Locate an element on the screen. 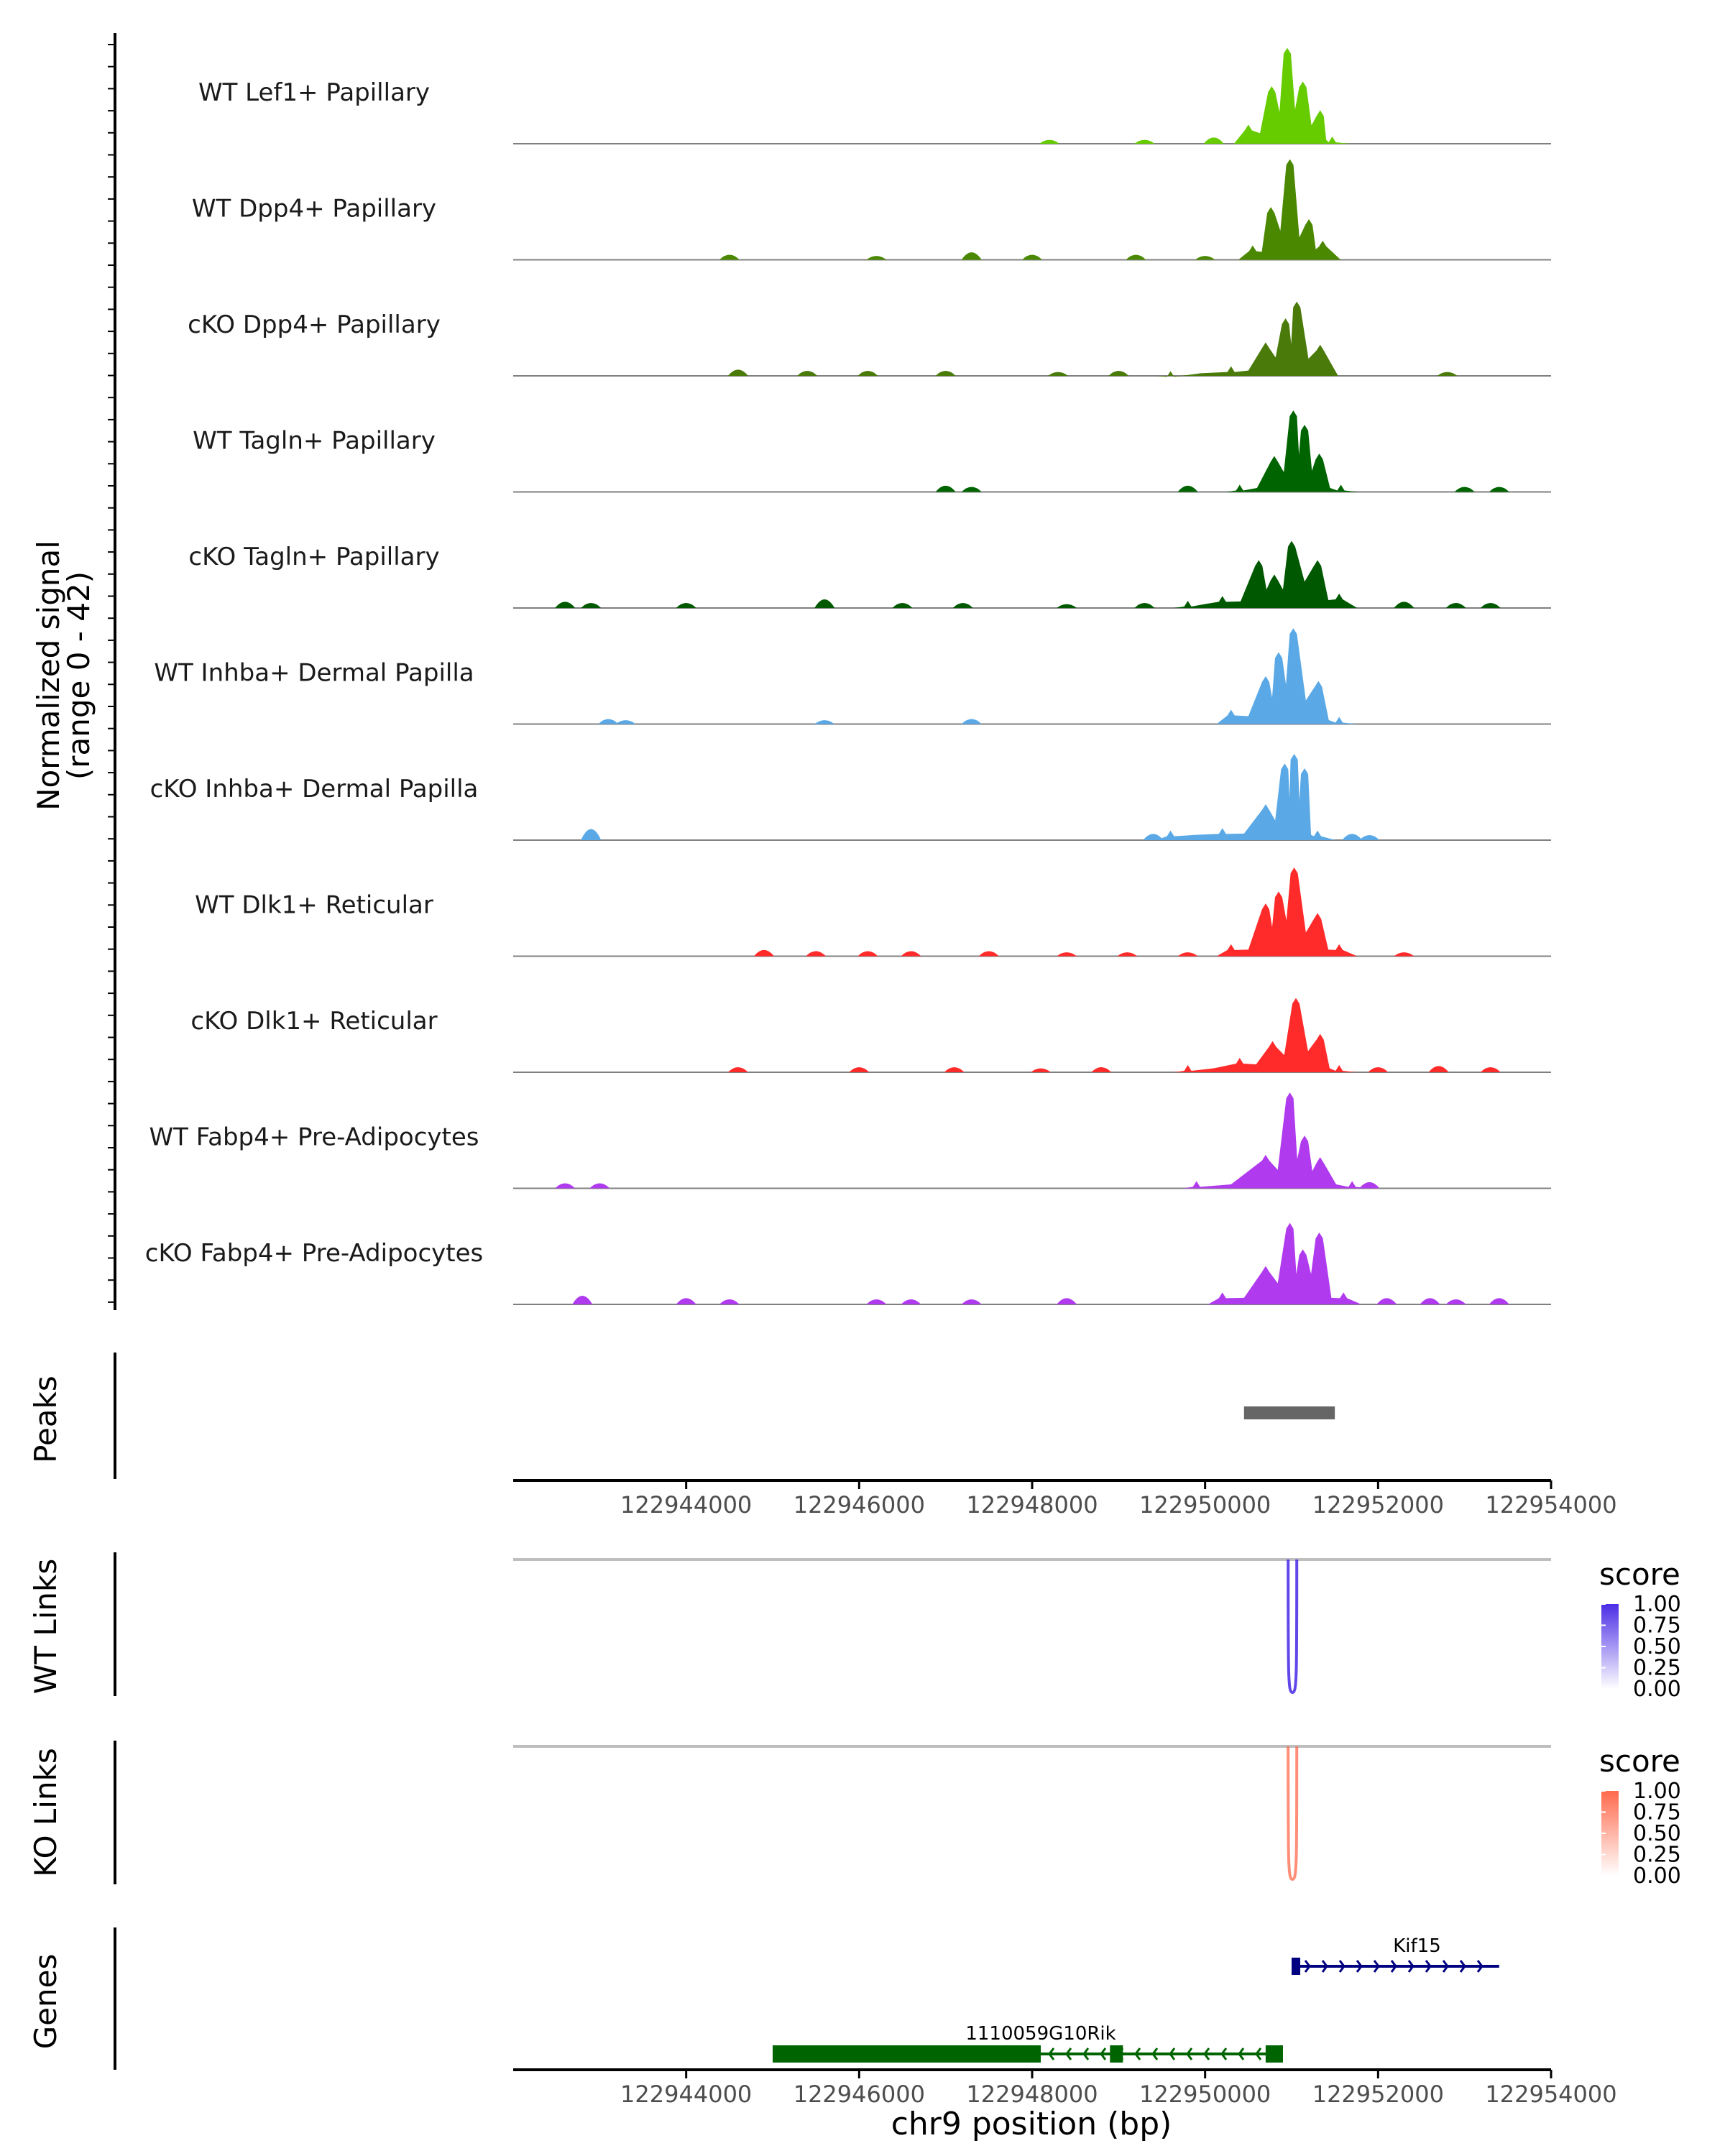  link-arc is located at coordinates (1293, 1627).